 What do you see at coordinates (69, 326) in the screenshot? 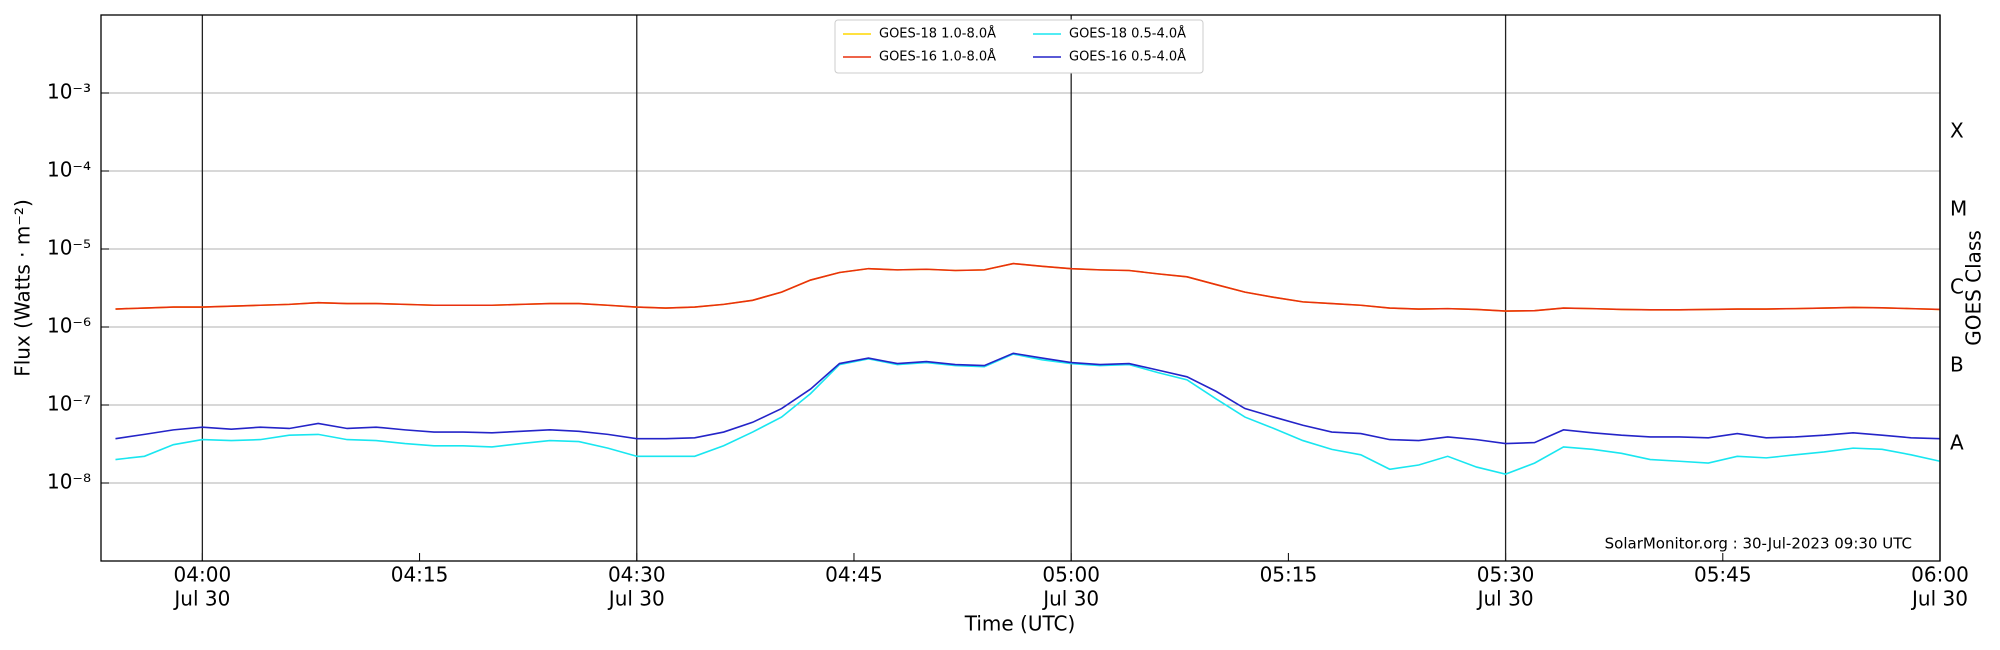
I see `y-tick-label: 10⁻⁶` at bounding box center [69, 326].